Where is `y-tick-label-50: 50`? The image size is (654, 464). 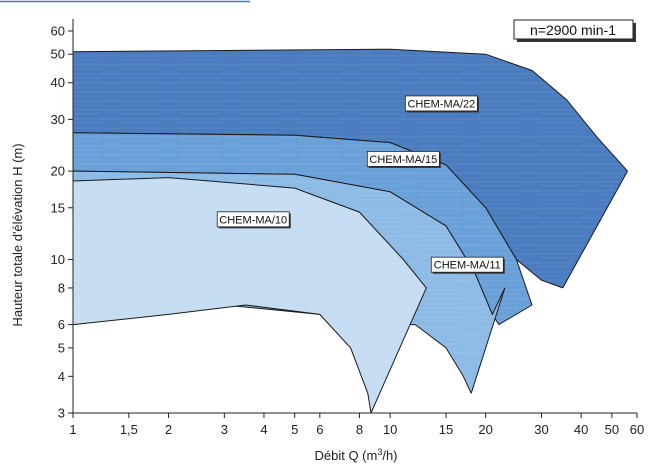 y-tick-label-50: 50 is located at coordinates (58, 54).